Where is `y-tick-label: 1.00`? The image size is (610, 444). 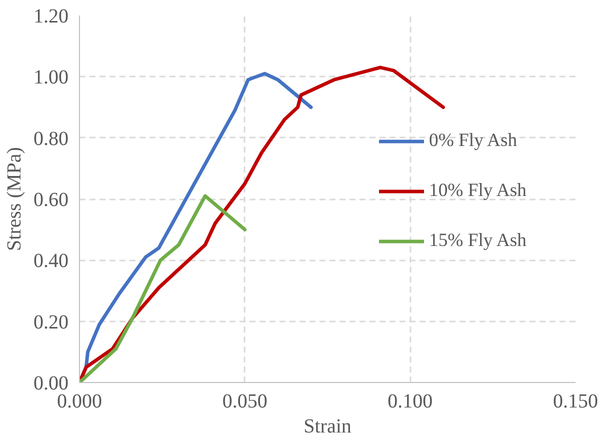
y-tick-label: 1.00 is located at coordinates (51, 77).